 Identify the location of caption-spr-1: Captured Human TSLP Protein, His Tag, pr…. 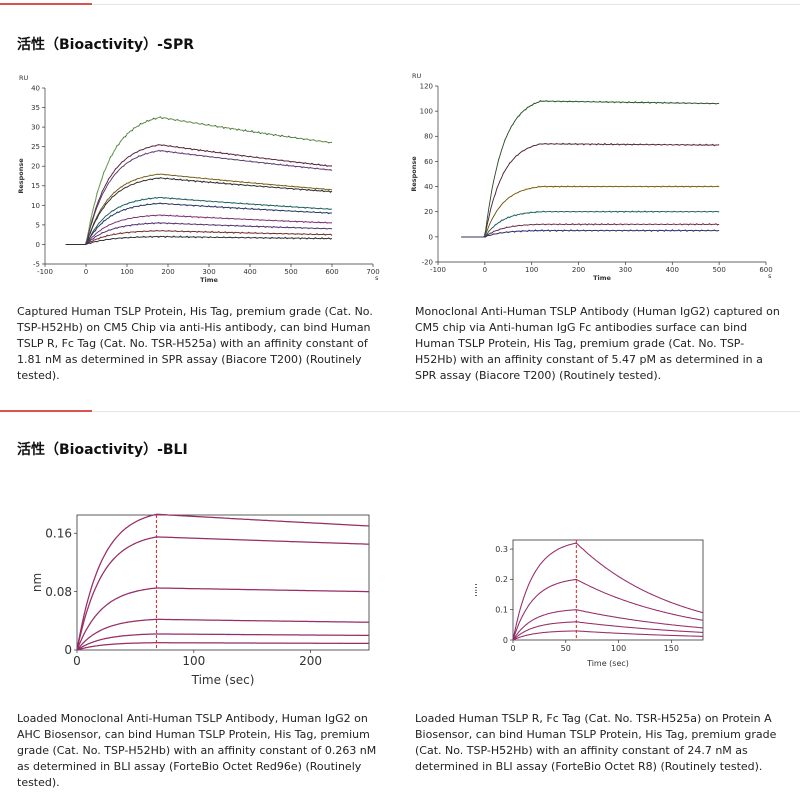
(195, 343).